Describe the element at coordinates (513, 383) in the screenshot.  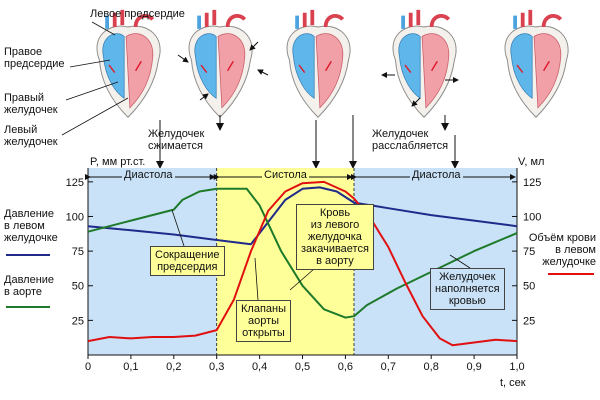
I see `x-axis-title: t, сек` at that location.